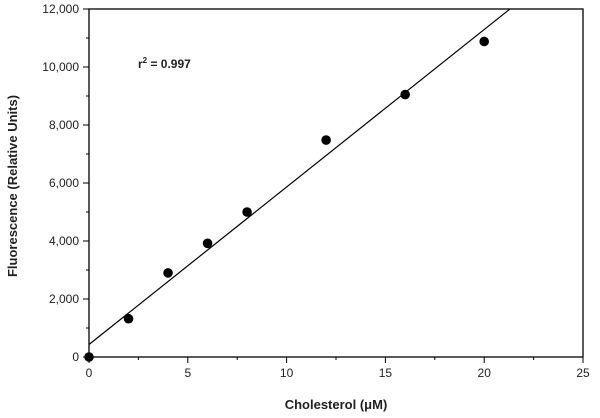 The height and width of the screenshot is (418, 600). What do you see at coordinates (140, 64) in the screenshot?
I see `r-squared-symbol: r` at bounding box center [140, 64].